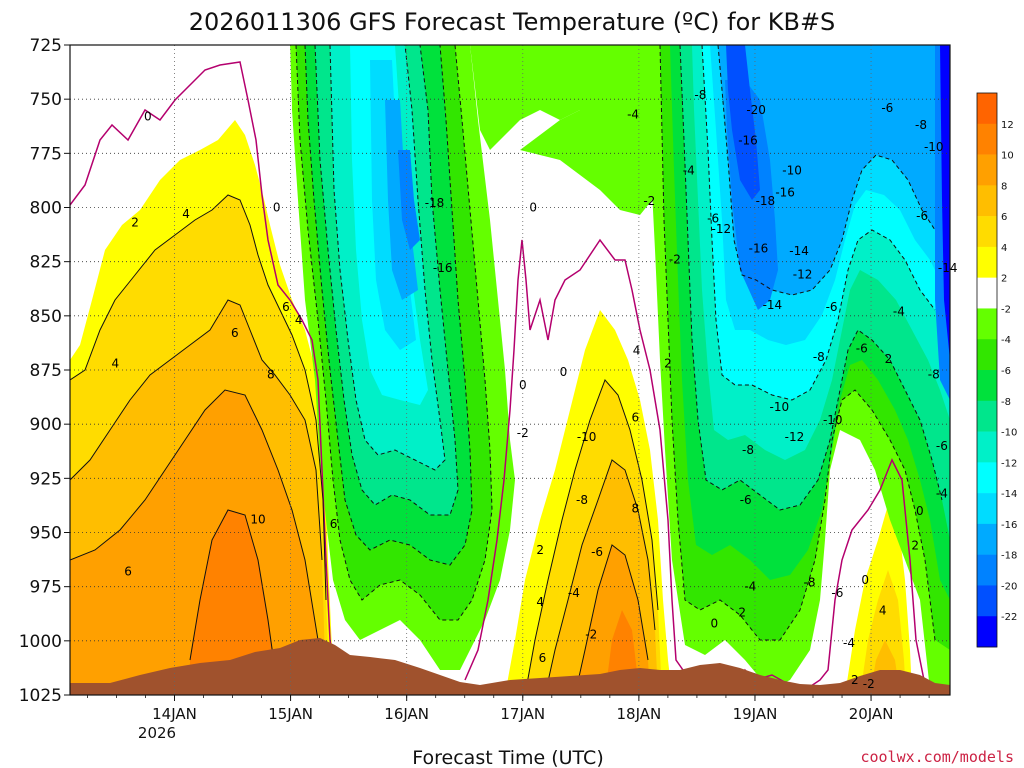  I want to click on contour-label: 6, so click(128, 572).